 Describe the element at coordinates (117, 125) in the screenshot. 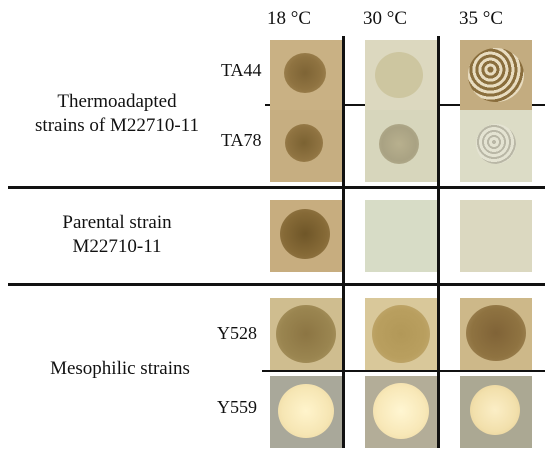

I see `group-label-line: strains of M22710-11` at that location.